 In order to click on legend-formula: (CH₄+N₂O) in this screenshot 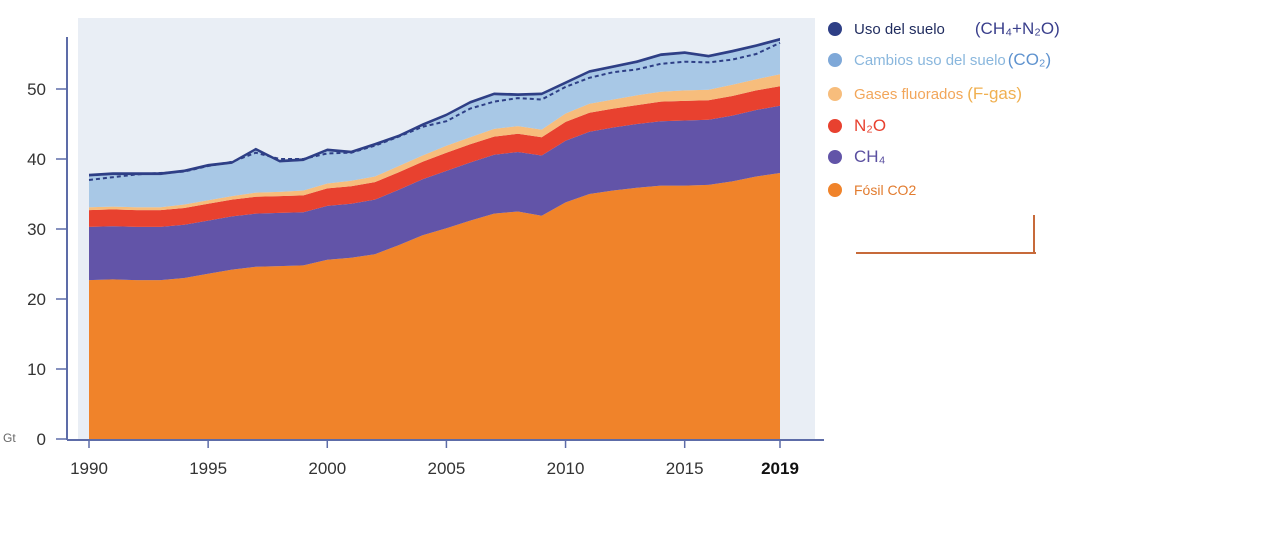, I will do `click(1017, 28)`.